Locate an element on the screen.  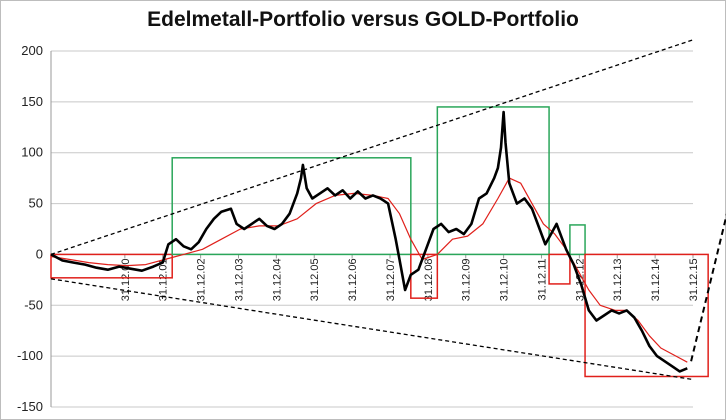
x-tick-label: 31.12.13 is located at coordinates (618, 279).